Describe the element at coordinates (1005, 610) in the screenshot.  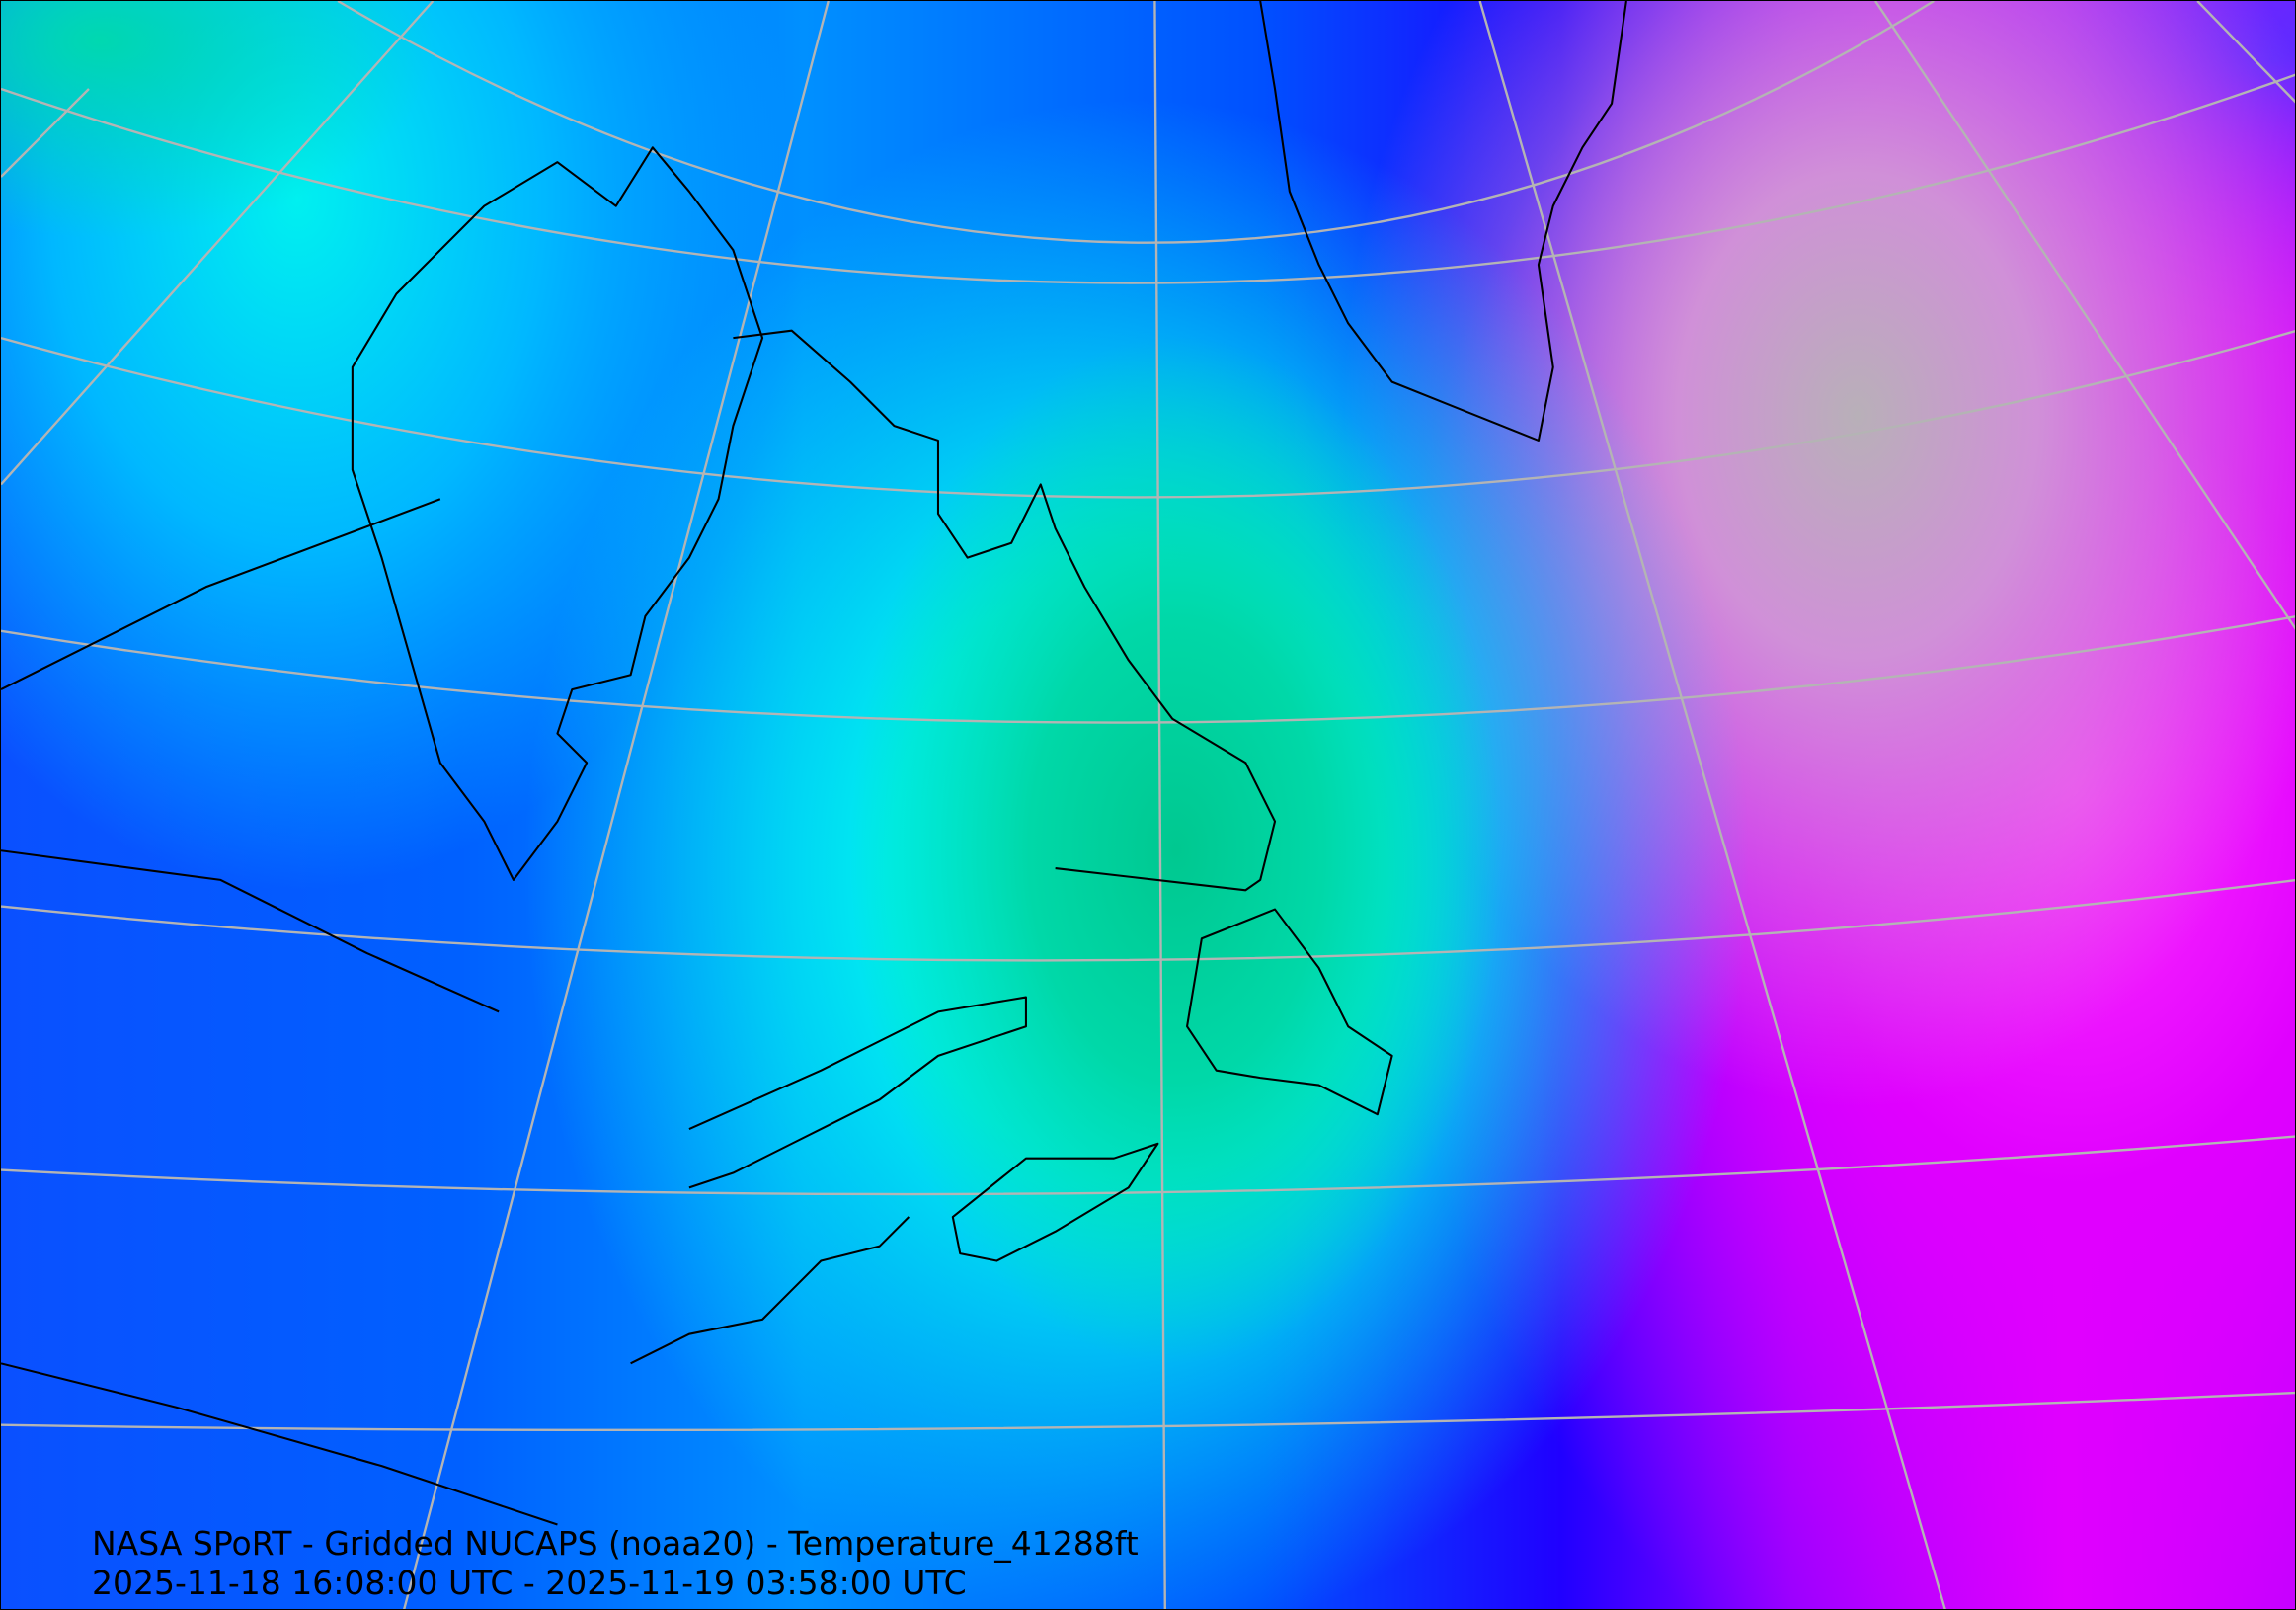
I see `coastline-labrador` at that location.